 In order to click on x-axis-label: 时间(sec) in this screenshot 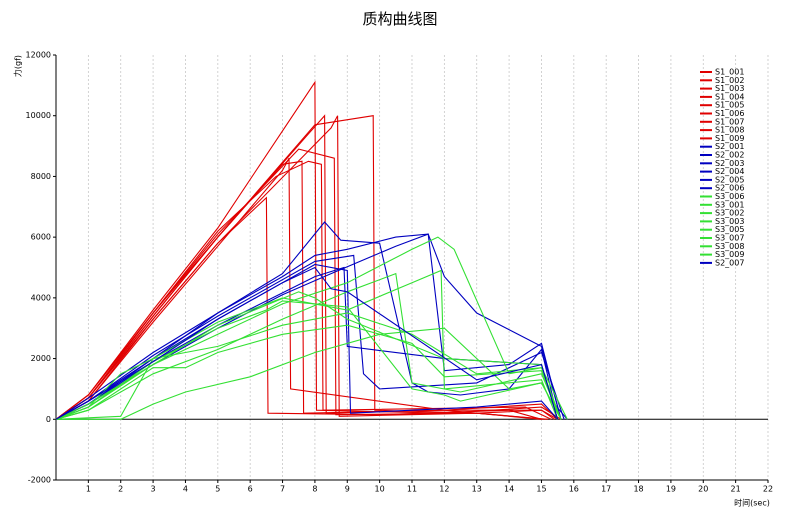, I will do `click(752, 503)`.